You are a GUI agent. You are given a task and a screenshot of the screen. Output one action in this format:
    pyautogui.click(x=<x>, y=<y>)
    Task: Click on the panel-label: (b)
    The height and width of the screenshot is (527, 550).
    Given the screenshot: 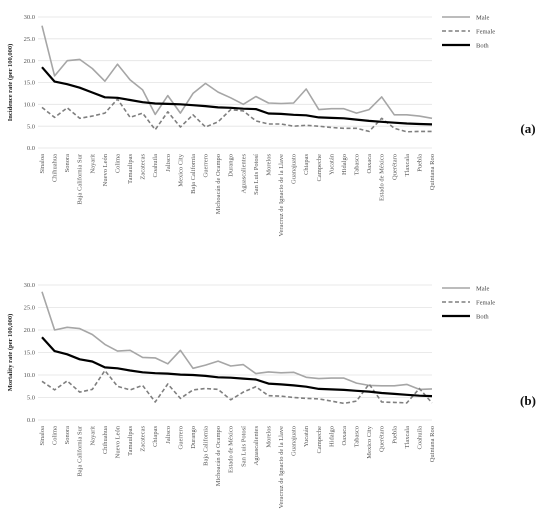 What is the action you would take?
    pyautogui.click(x=528, y=400)
    